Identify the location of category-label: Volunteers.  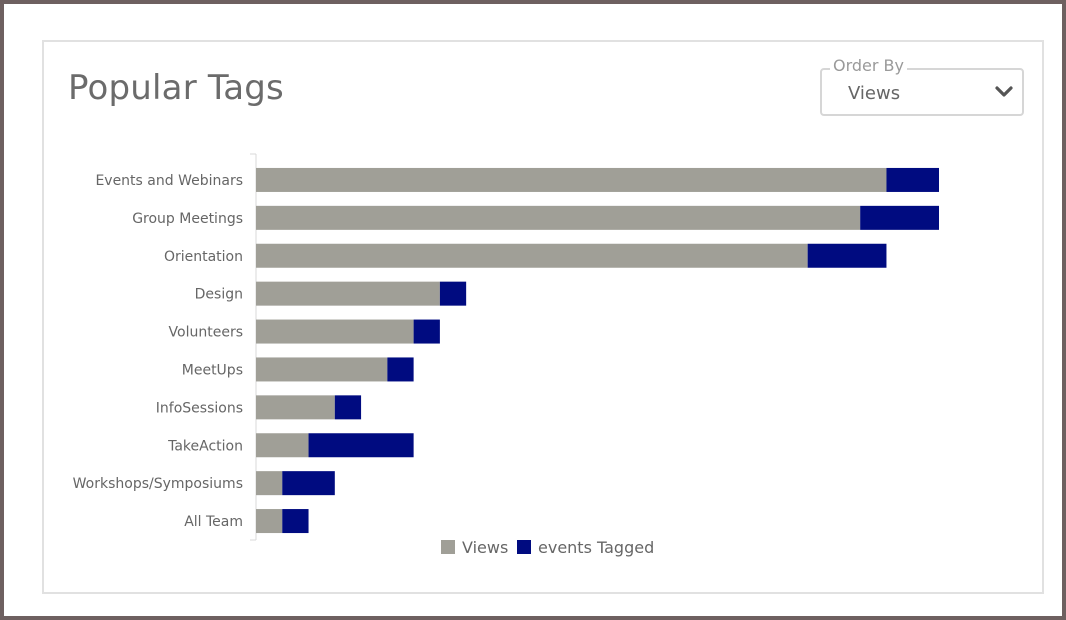
(206, 333).